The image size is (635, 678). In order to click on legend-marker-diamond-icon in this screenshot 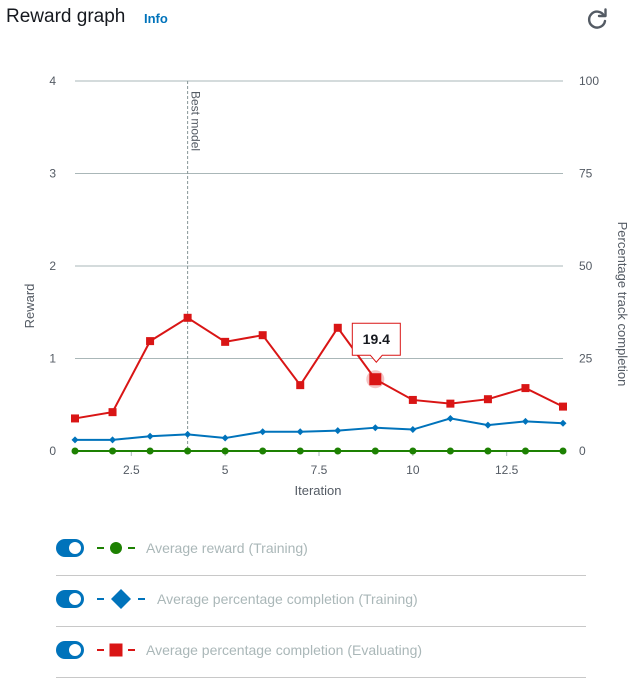, I will do `click(121, 599)`.